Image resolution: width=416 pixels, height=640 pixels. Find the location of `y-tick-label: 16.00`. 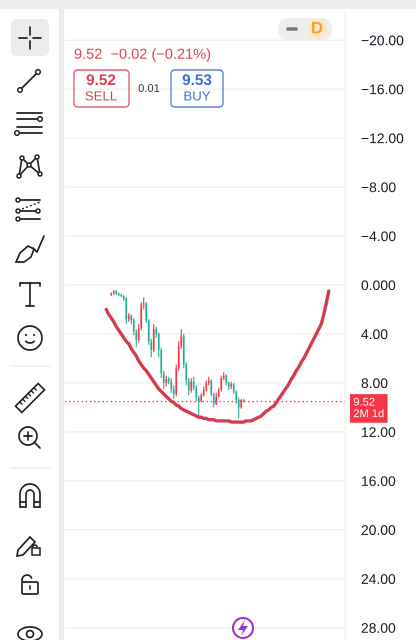

y-tick-label: 16.00 is located at coordinates (379, 481).